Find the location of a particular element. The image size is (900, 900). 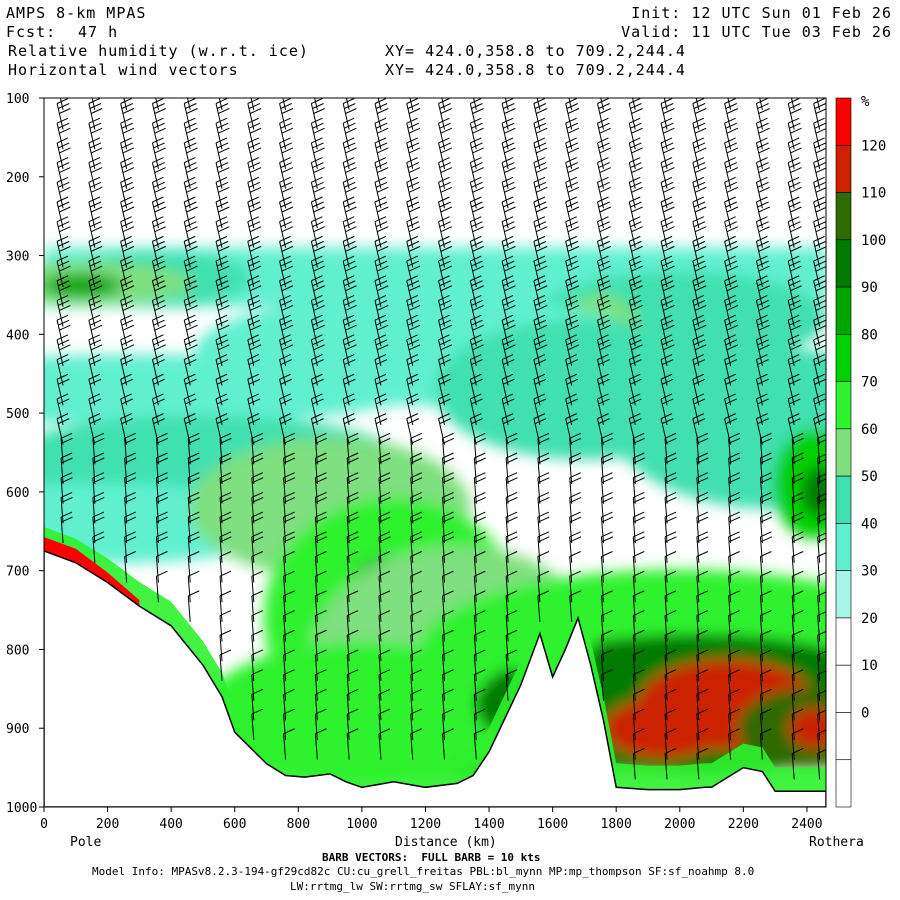

colorbar-label: 50 is located at coordinates (869, 477).